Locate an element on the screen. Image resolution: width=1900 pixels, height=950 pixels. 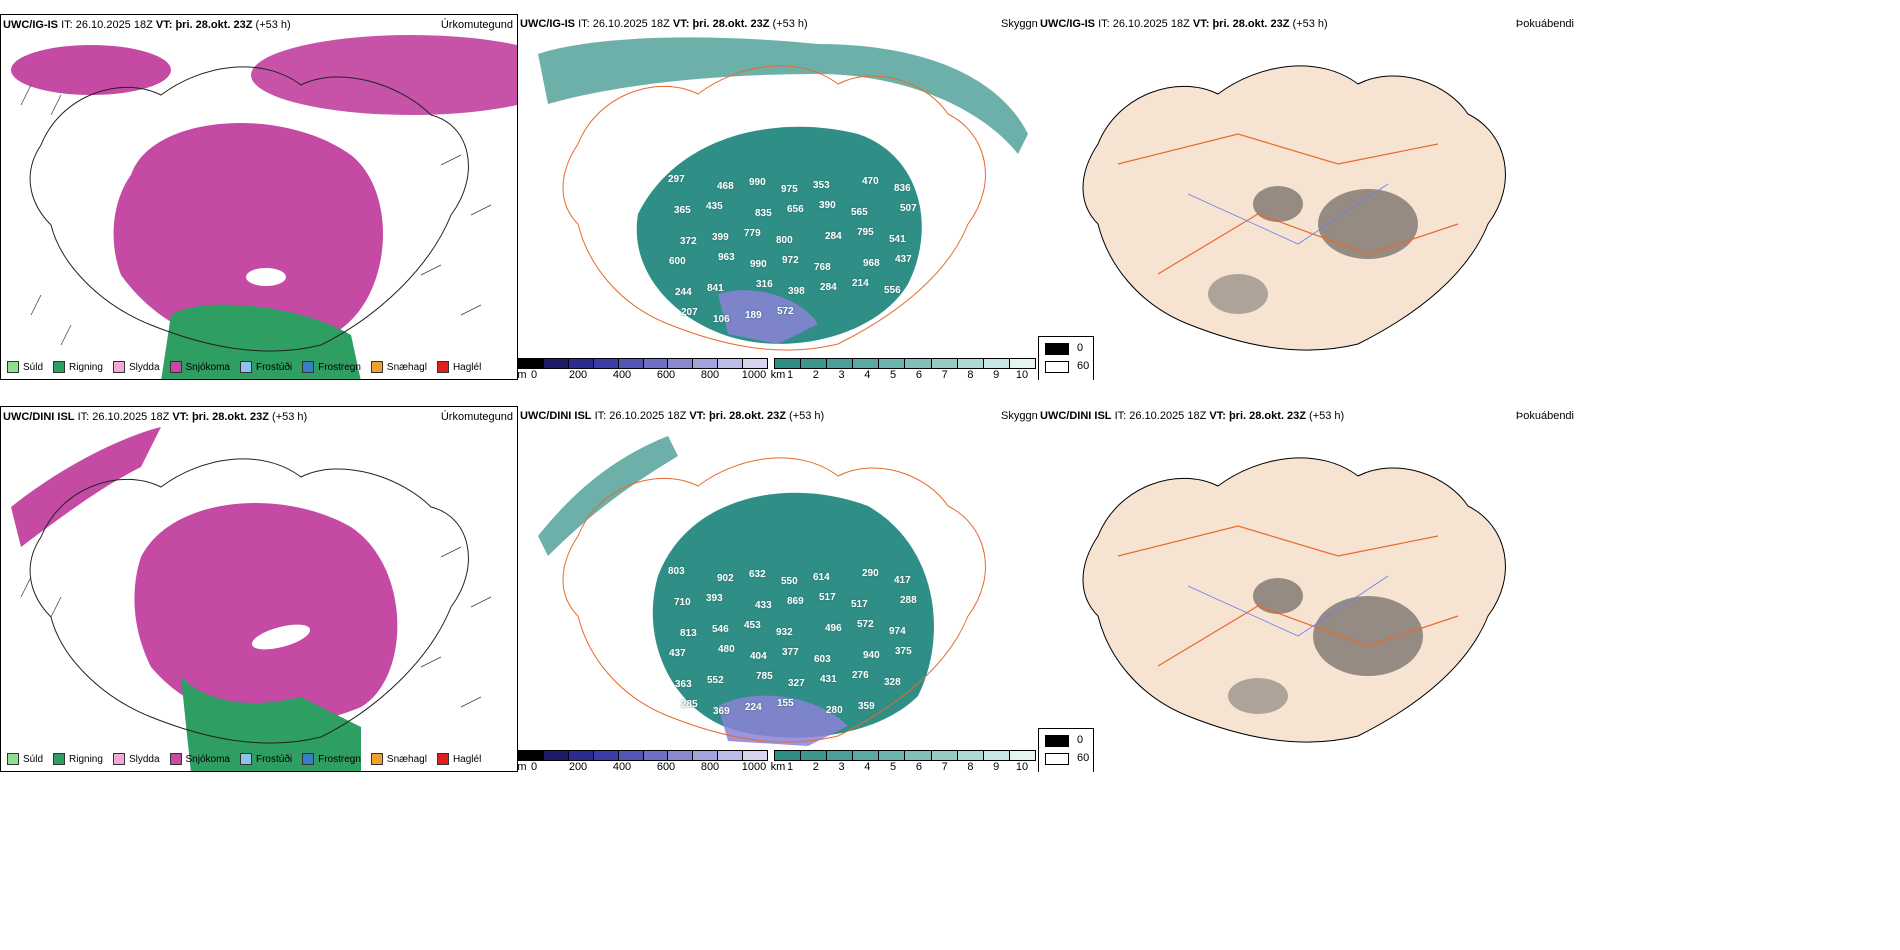
legend-label: Frostregn is located at coordinates (339, 367).